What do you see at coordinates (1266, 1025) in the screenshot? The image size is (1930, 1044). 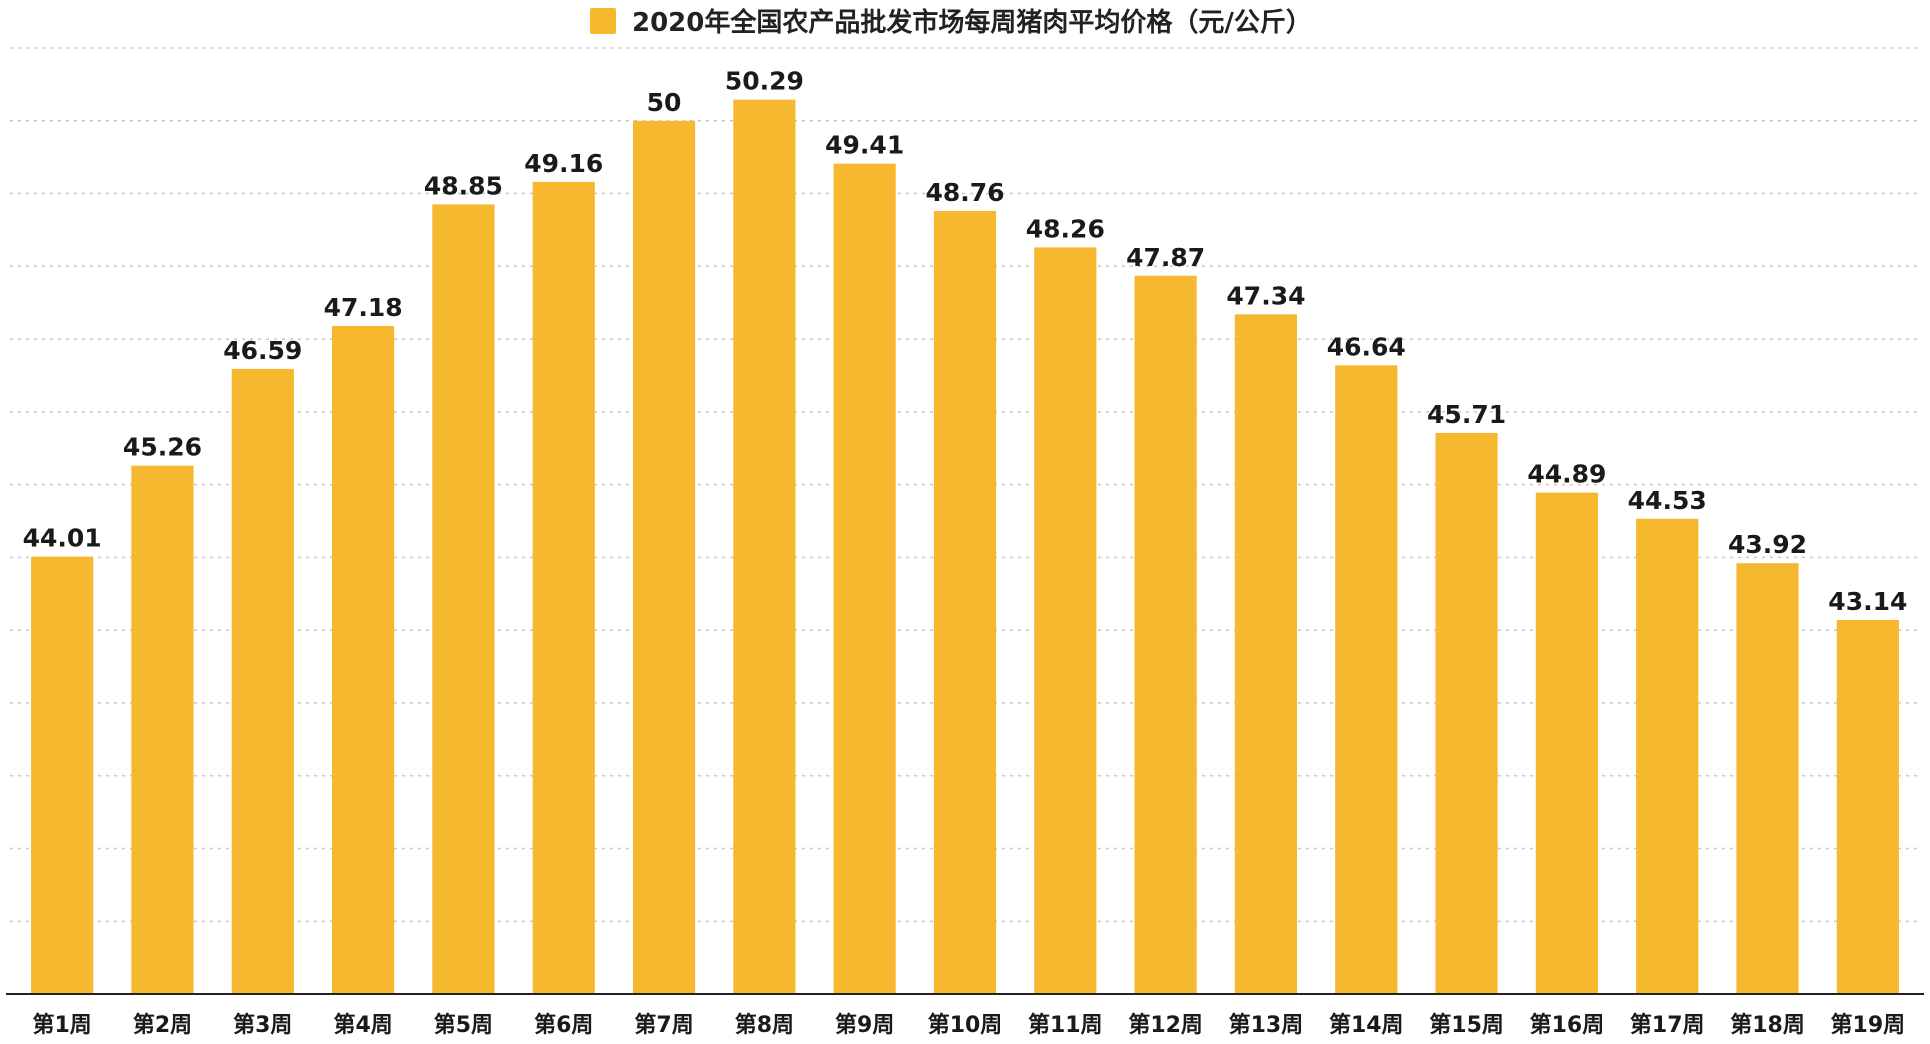 I see `x-tick-label: 第13周` at bounding box center [1266, 1025].